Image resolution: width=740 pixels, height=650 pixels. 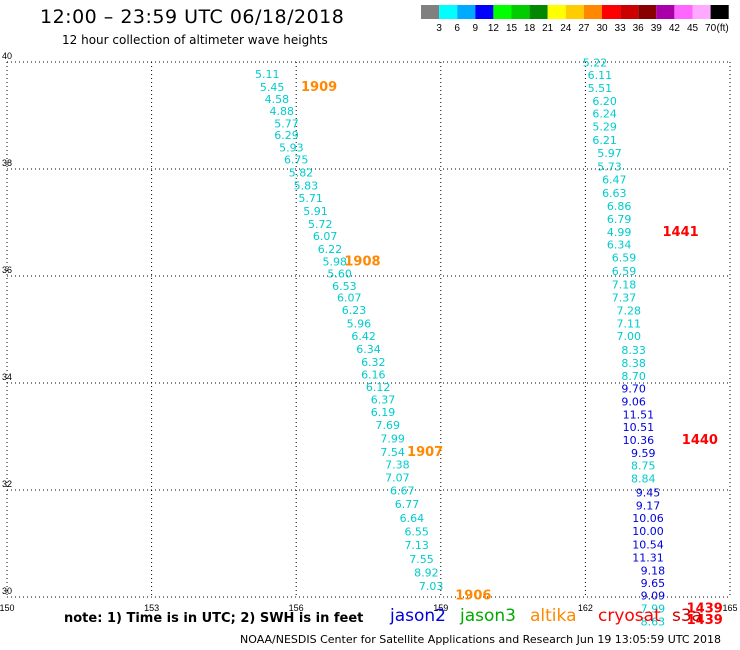 What do you see at coordinates (383, 399) in the screenshot?
I see `swh-value-label: 6.37` at bounding box center [383, 399].